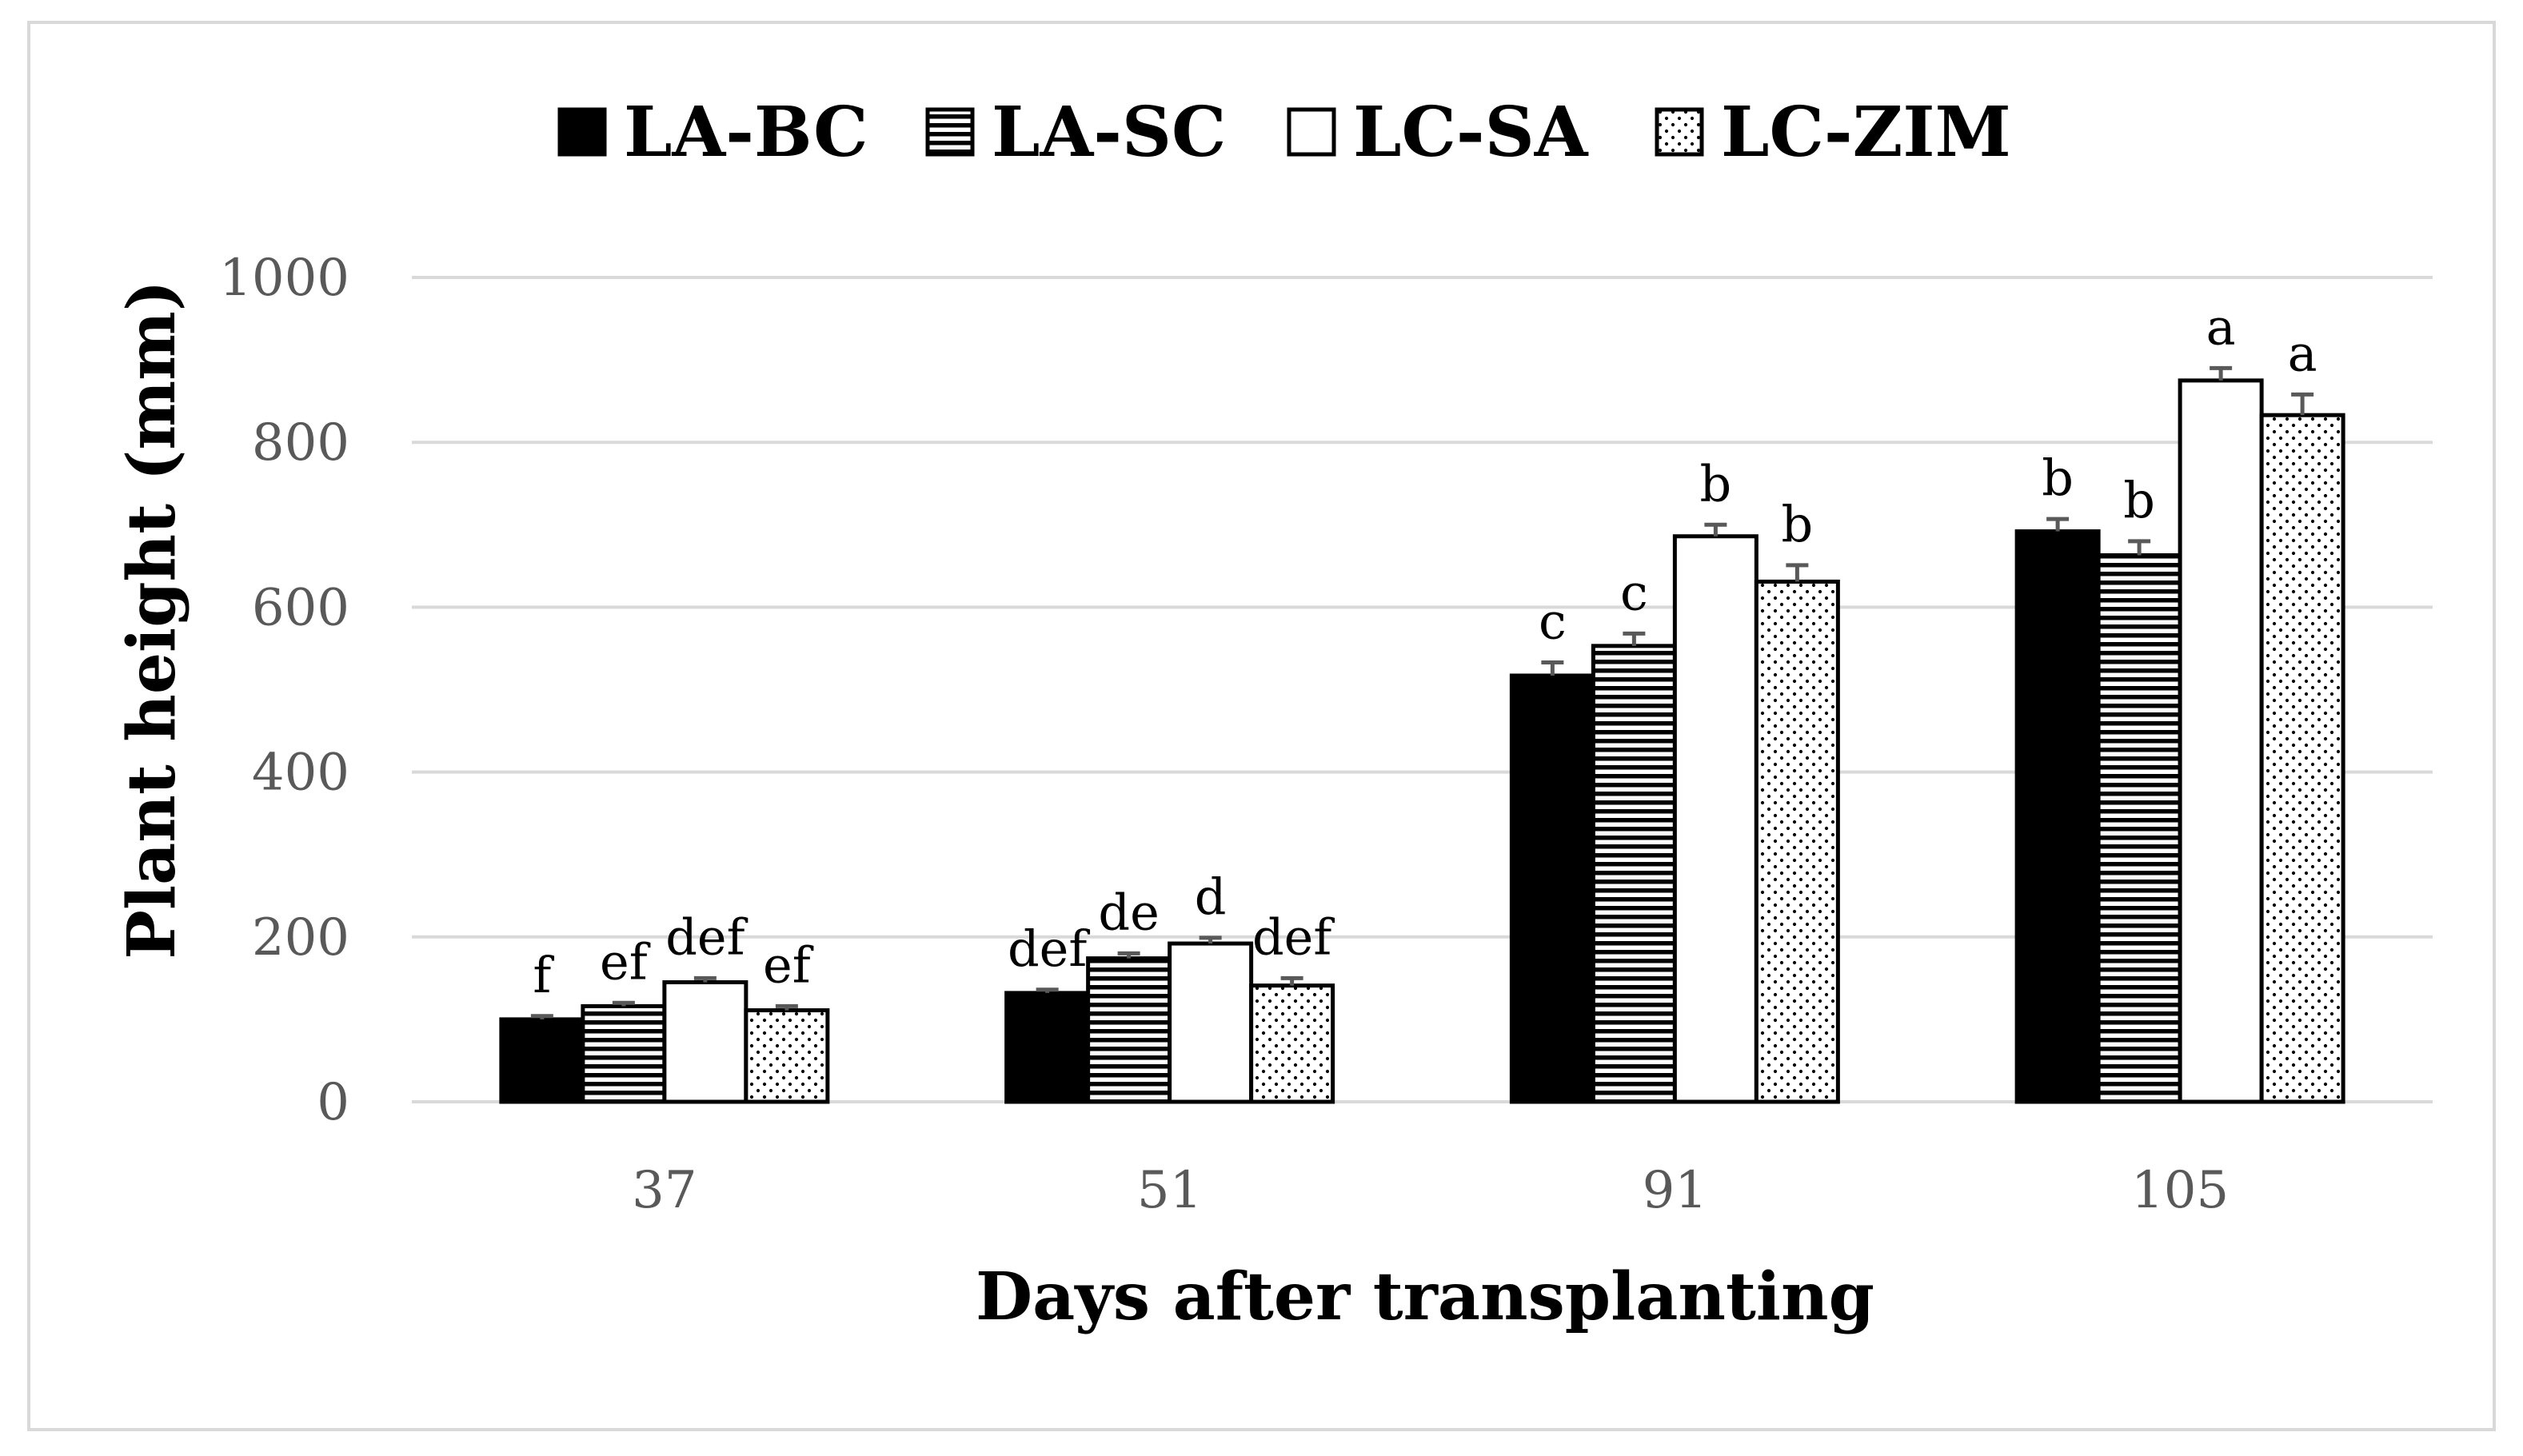 The width and height of the screenshot is (2523, 1456). What do you see at coordinates (746, 132) in the screenshot?
I see `legend-label: LA-BC` at bounding box center [746, 132].